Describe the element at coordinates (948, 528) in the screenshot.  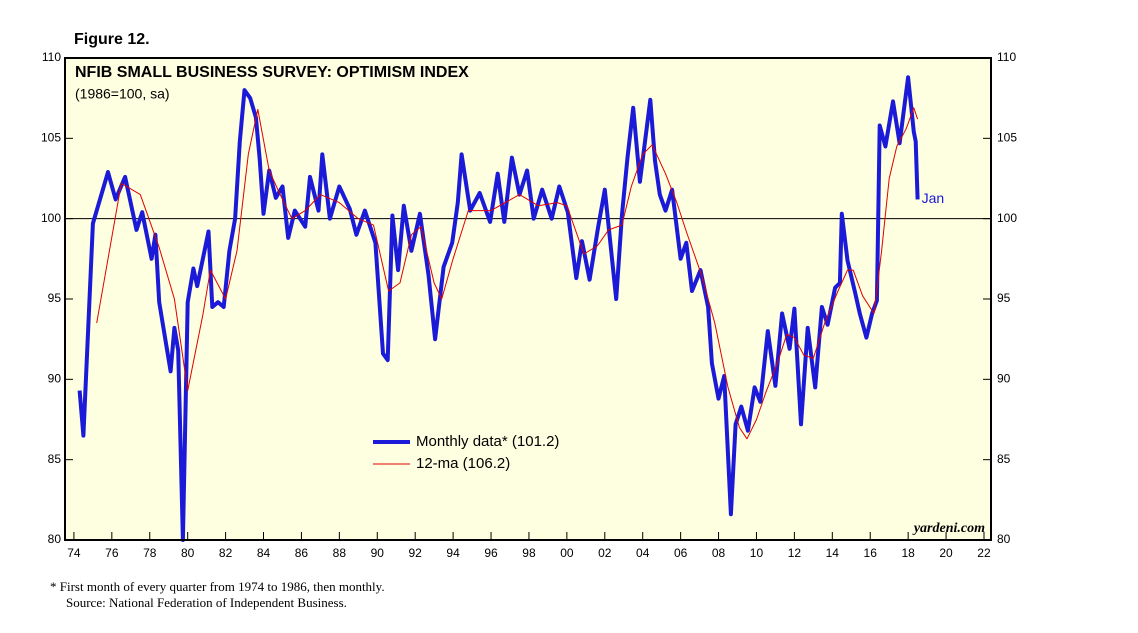
I see `watermark: yardeni.com` at that location.